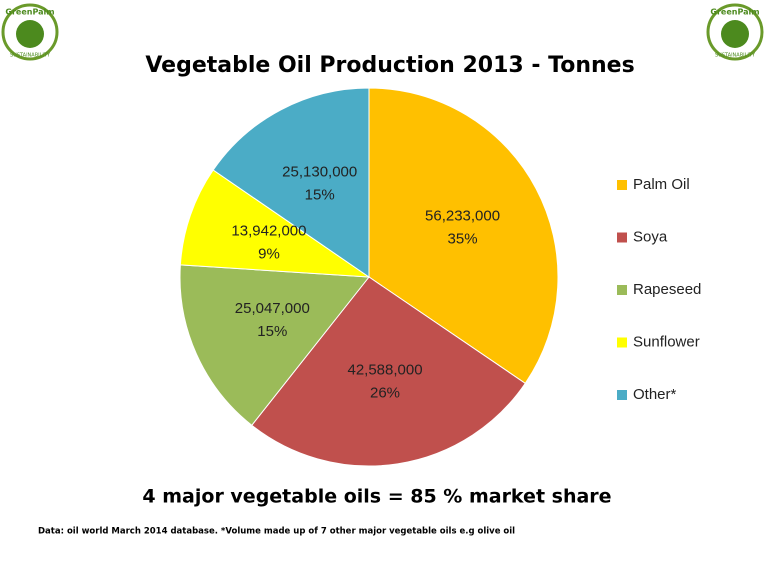  I want to click on legend-label: Soya, so click(650, 236).